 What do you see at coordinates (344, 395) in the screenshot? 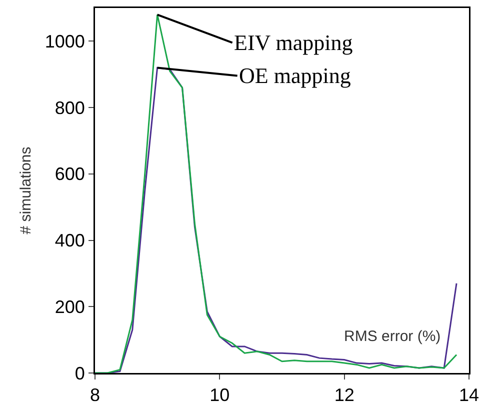
I see `x-tick-label: 12` at bounding box center [344, 395].